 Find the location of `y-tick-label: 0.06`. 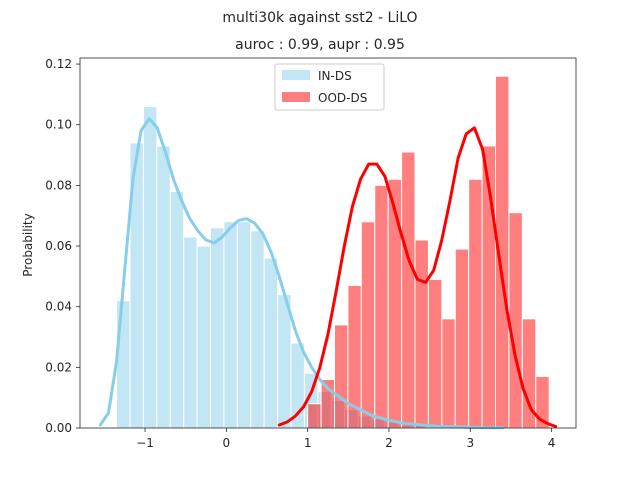

y-tick-label: 0.06 is located at coordinates (58, 246).